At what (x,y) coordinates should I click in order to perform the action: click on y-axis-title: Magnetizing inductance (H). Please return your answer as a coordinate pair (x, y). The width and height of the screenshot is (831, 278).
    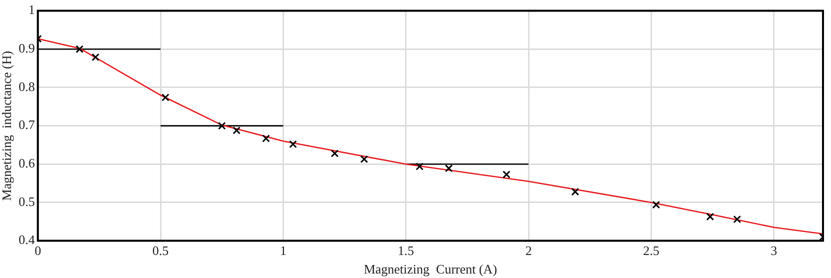
    Looking at the image, I should click on (7, 125).